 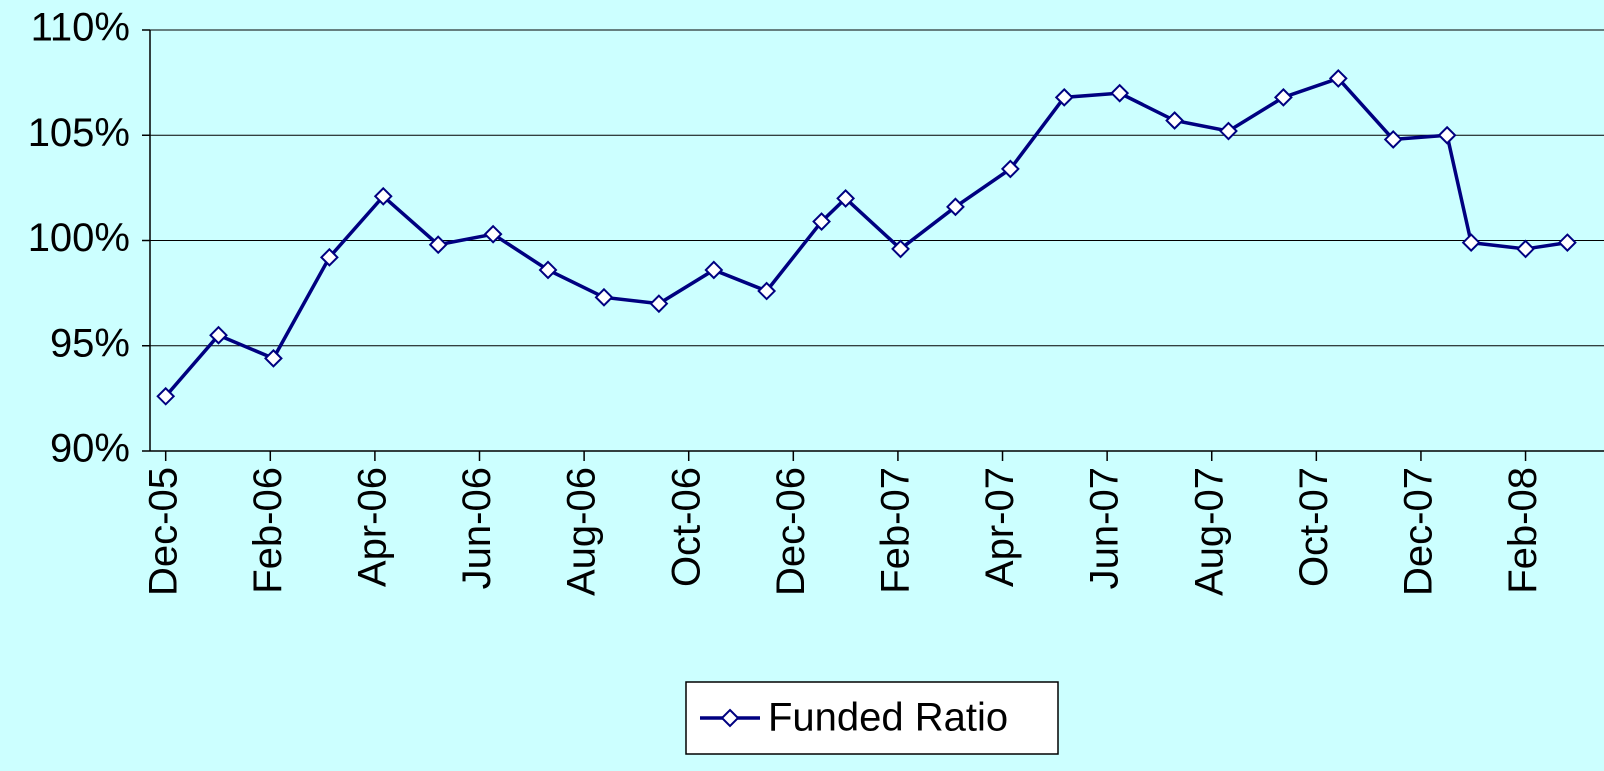 I want to click on y-tick-label: 105%, so click(x=79, y=133).